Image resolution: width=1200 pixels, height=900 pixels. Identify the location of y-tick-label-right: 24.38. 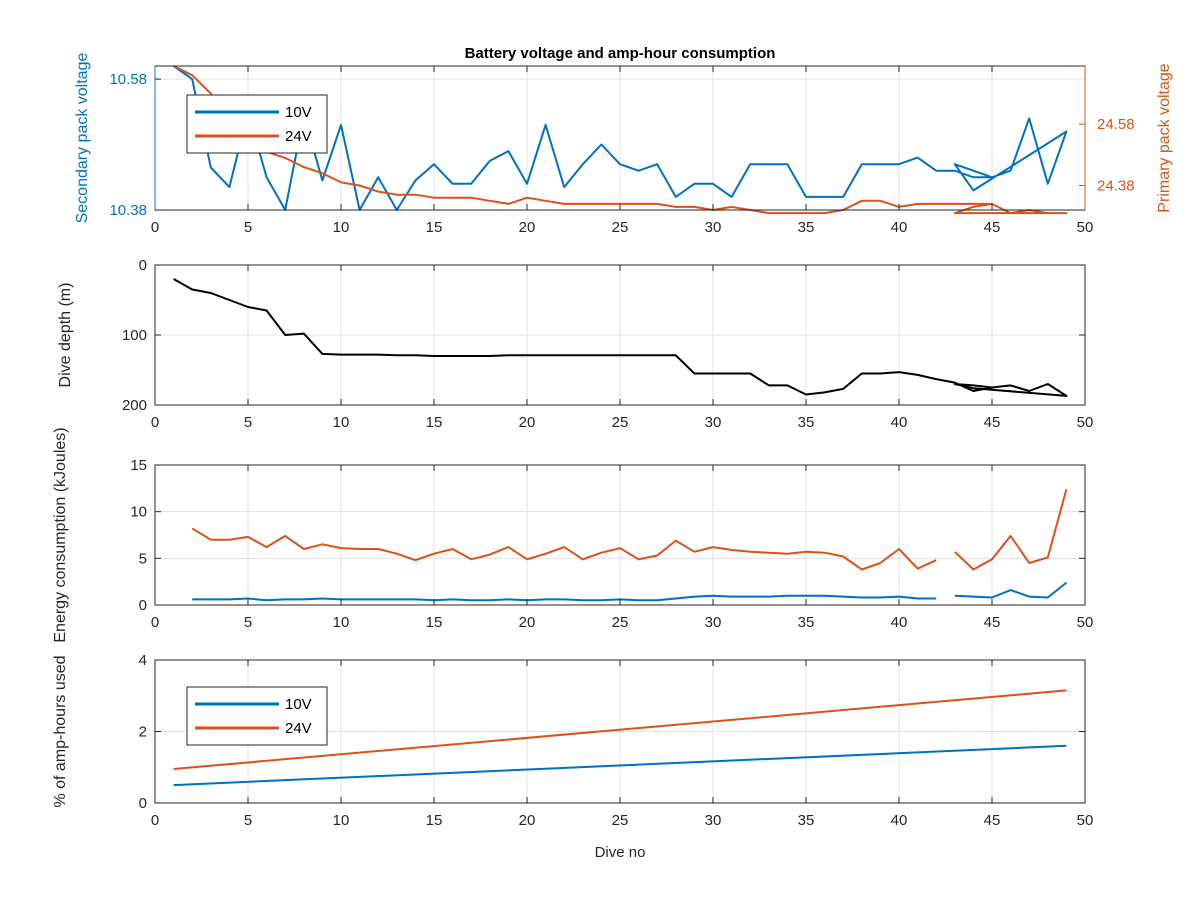
(1116, 185).